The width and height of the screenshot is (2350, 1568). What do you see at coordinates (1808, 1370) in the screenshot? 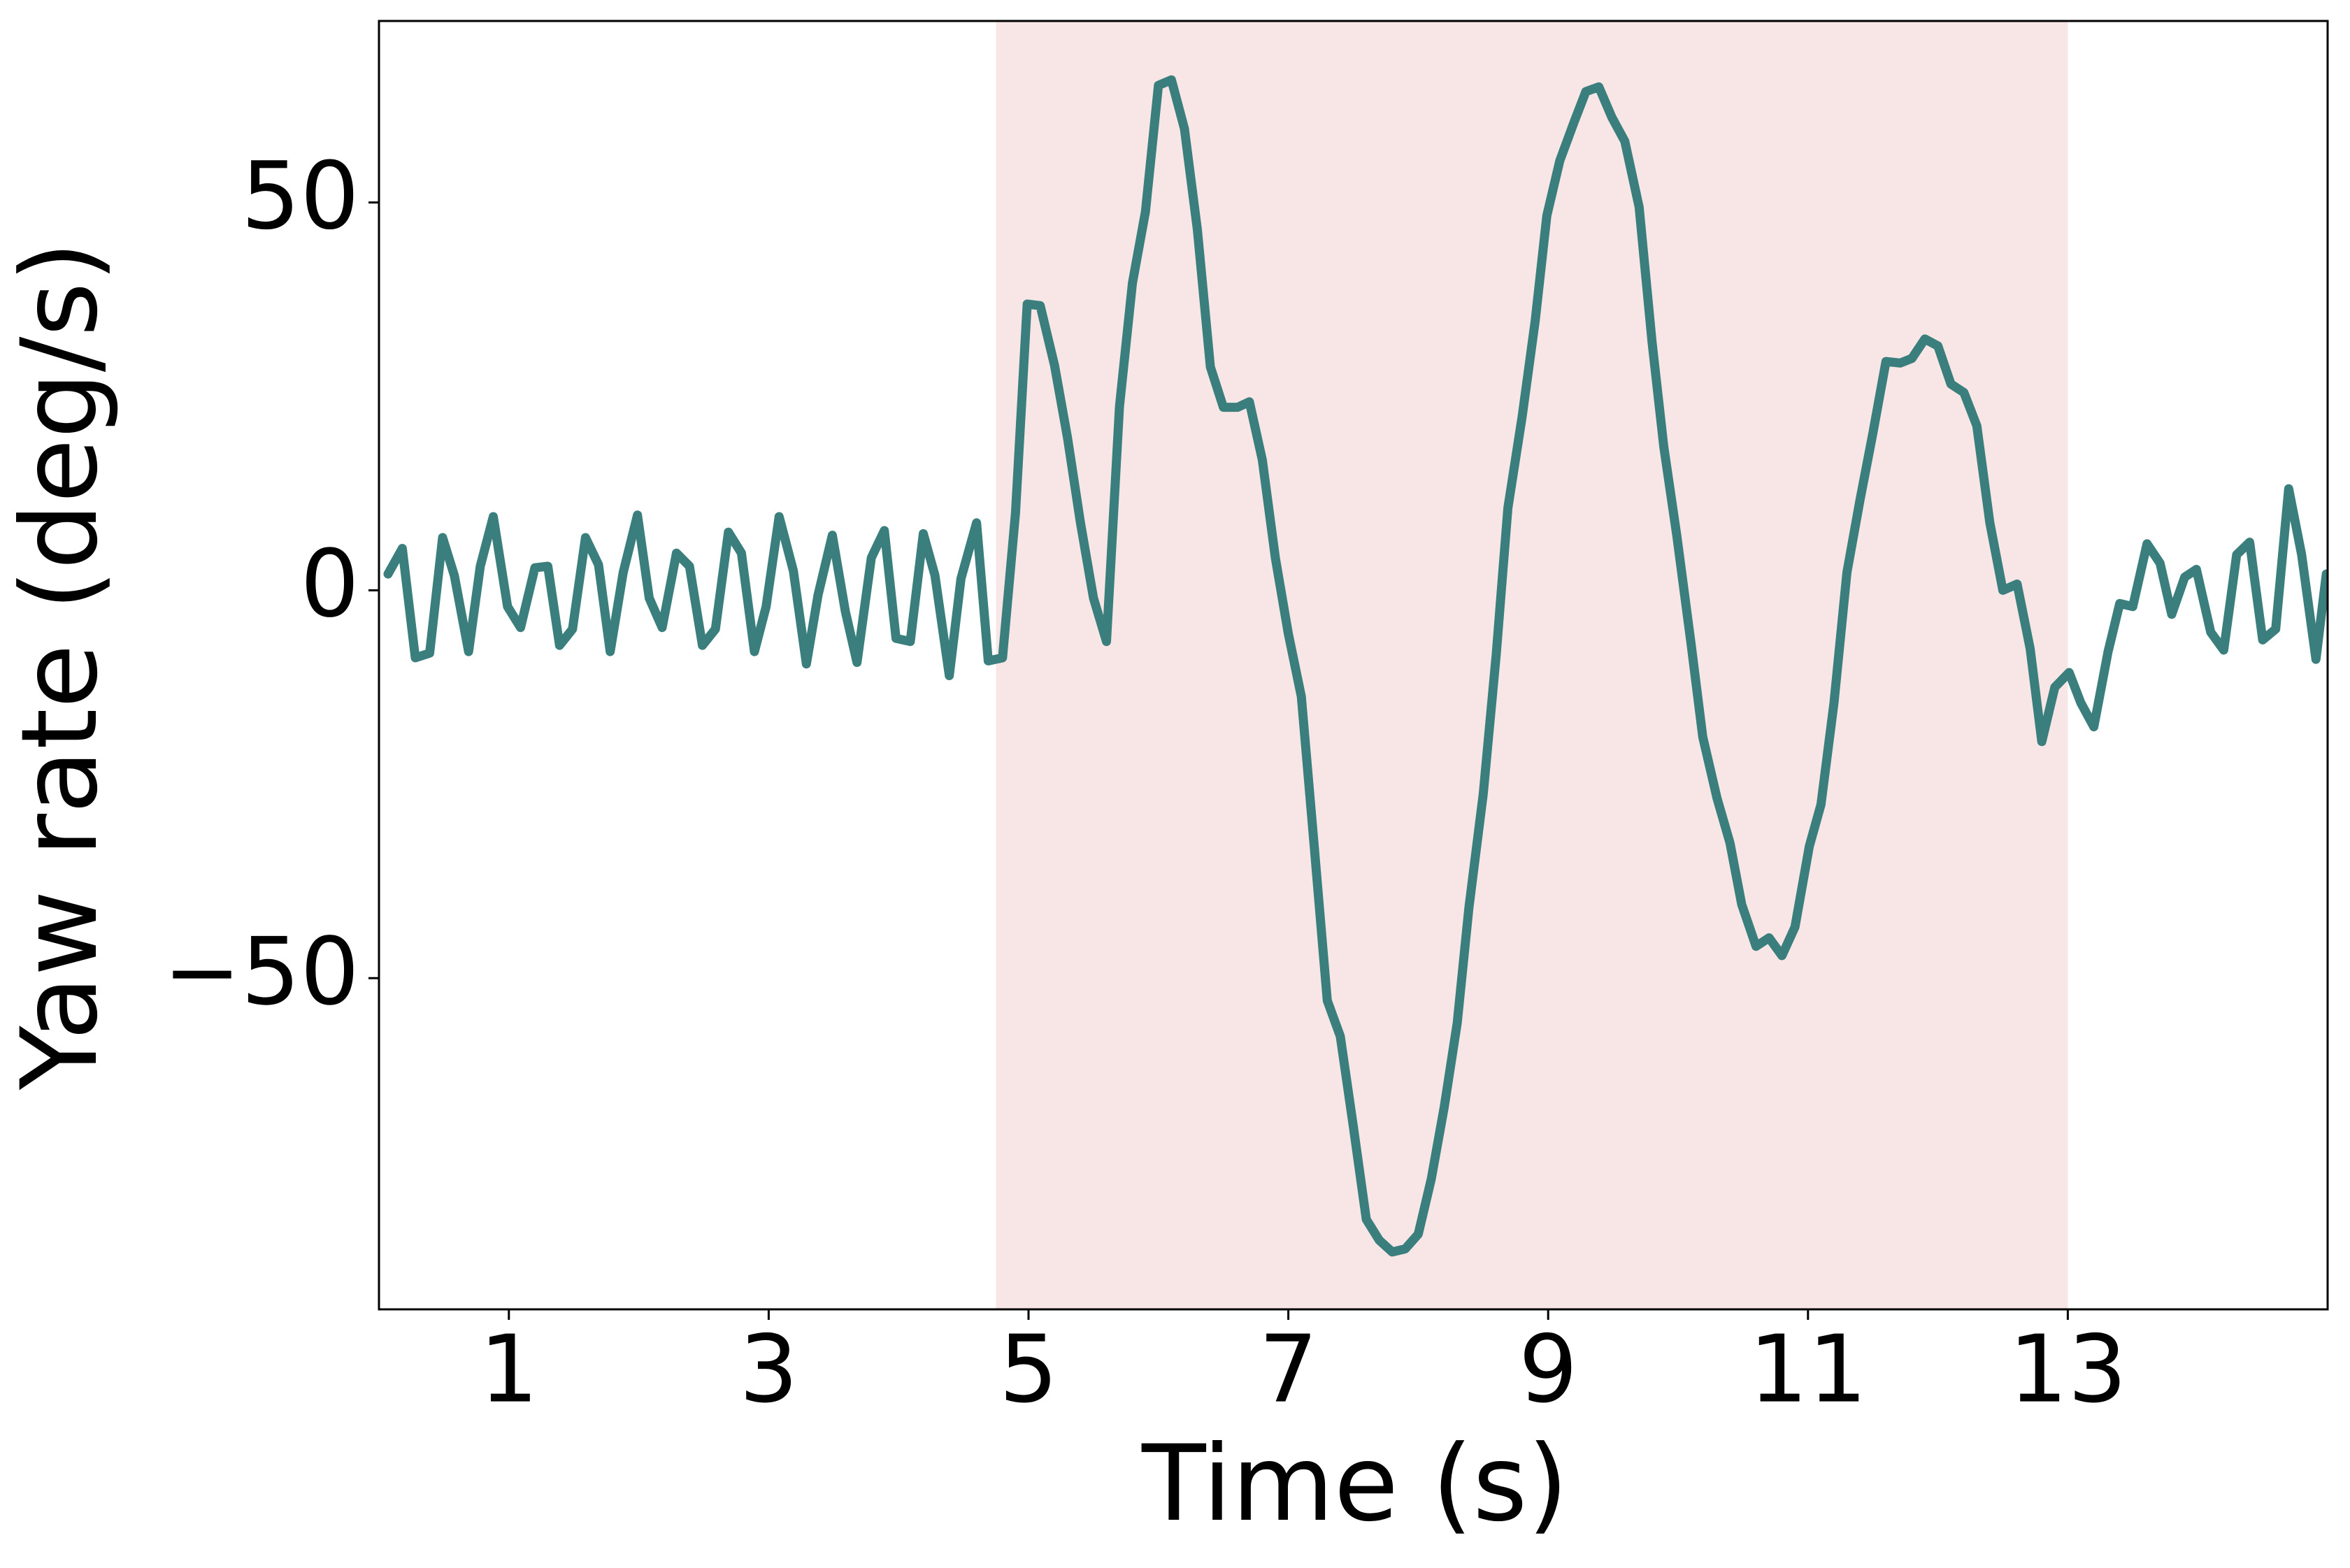
I see `x-tick-label: 11` at bounding box center [1808, 1370].